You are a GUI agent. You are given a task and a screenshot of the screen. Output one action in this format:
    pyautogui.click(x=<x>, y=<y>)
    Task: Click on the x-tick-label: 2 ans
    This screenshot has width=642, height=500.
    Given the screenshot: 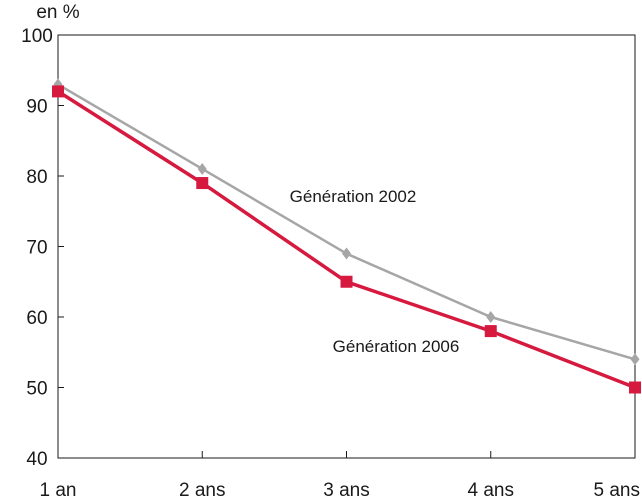 What is the action you would take?
    pyautogui.click(x=202, y=490)
    